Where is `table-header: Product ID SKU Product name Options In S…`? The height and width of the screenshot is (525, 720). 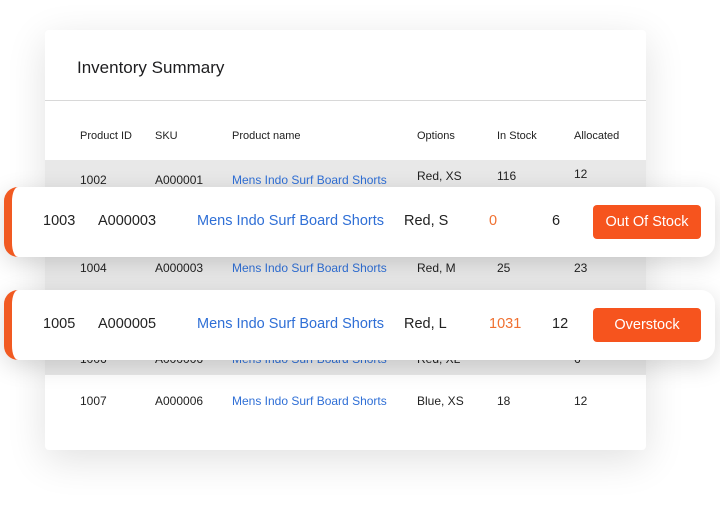
table-header: Product ID SKU Product name Options In S… is located at coordinates (345, 140).